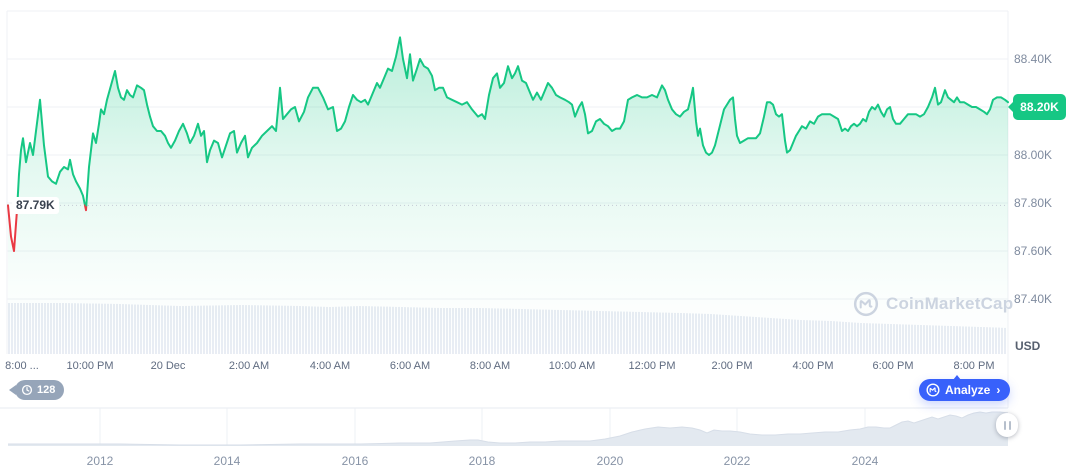  What do you see at coordinates (968, 390) in the screenshot?
I see `analyze-button-label: Analyze` at bounding box center [968, 390].